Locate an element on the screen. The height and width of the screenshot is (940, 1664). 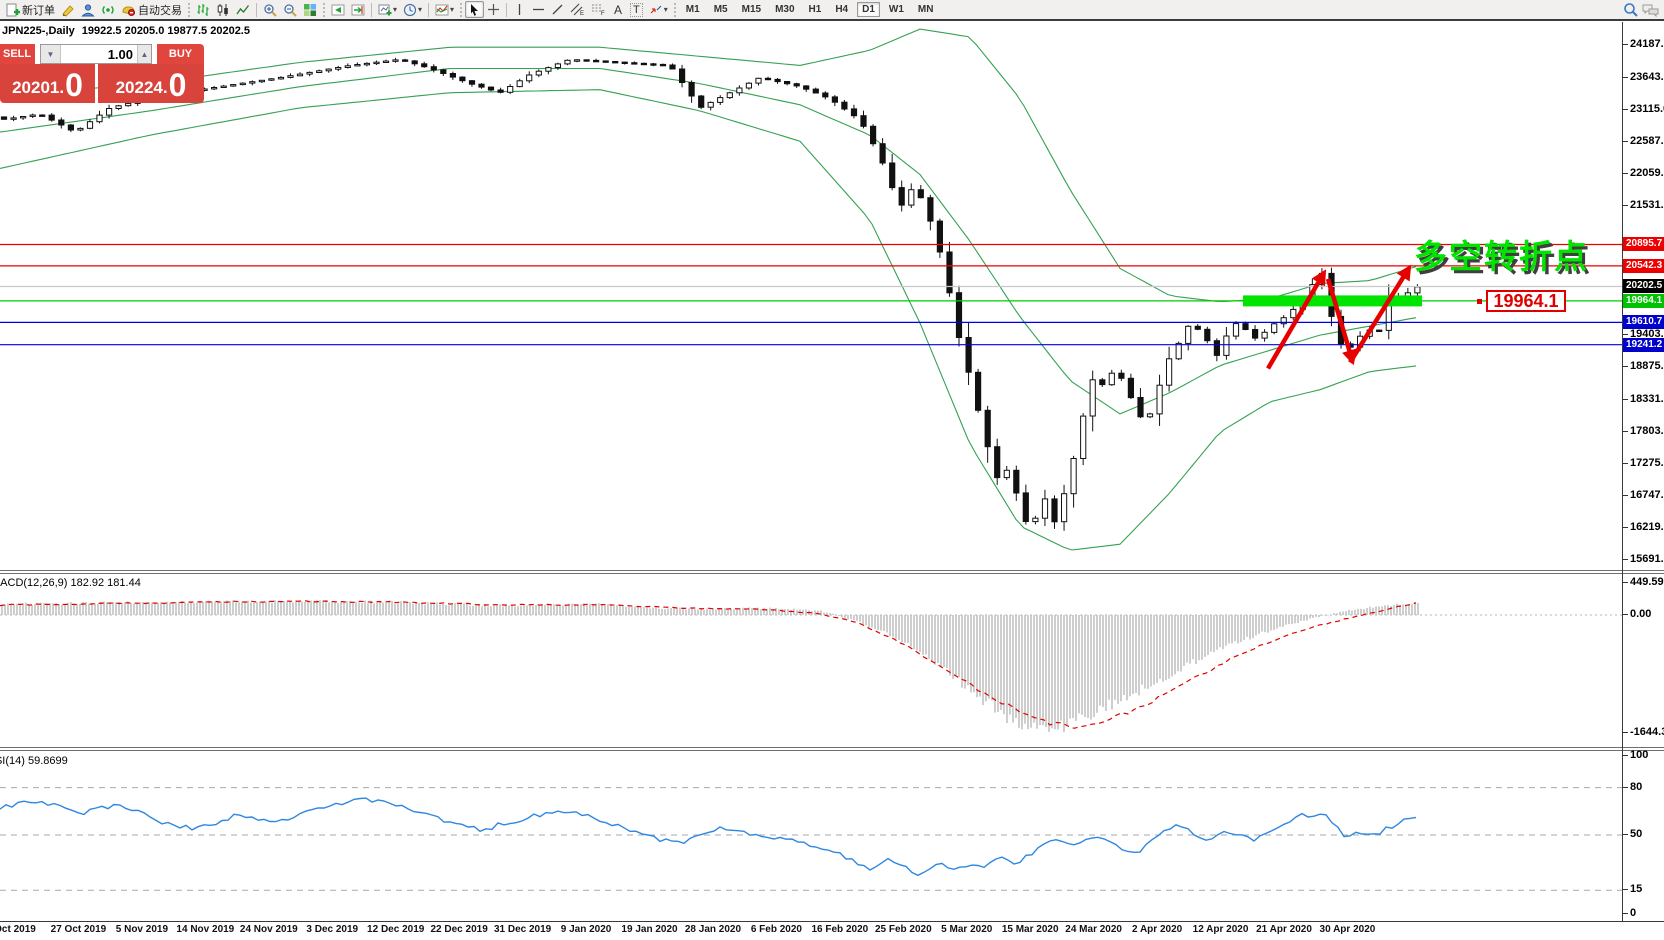
autotrading-button: 自动交易 is located at coordinates (151, 9).